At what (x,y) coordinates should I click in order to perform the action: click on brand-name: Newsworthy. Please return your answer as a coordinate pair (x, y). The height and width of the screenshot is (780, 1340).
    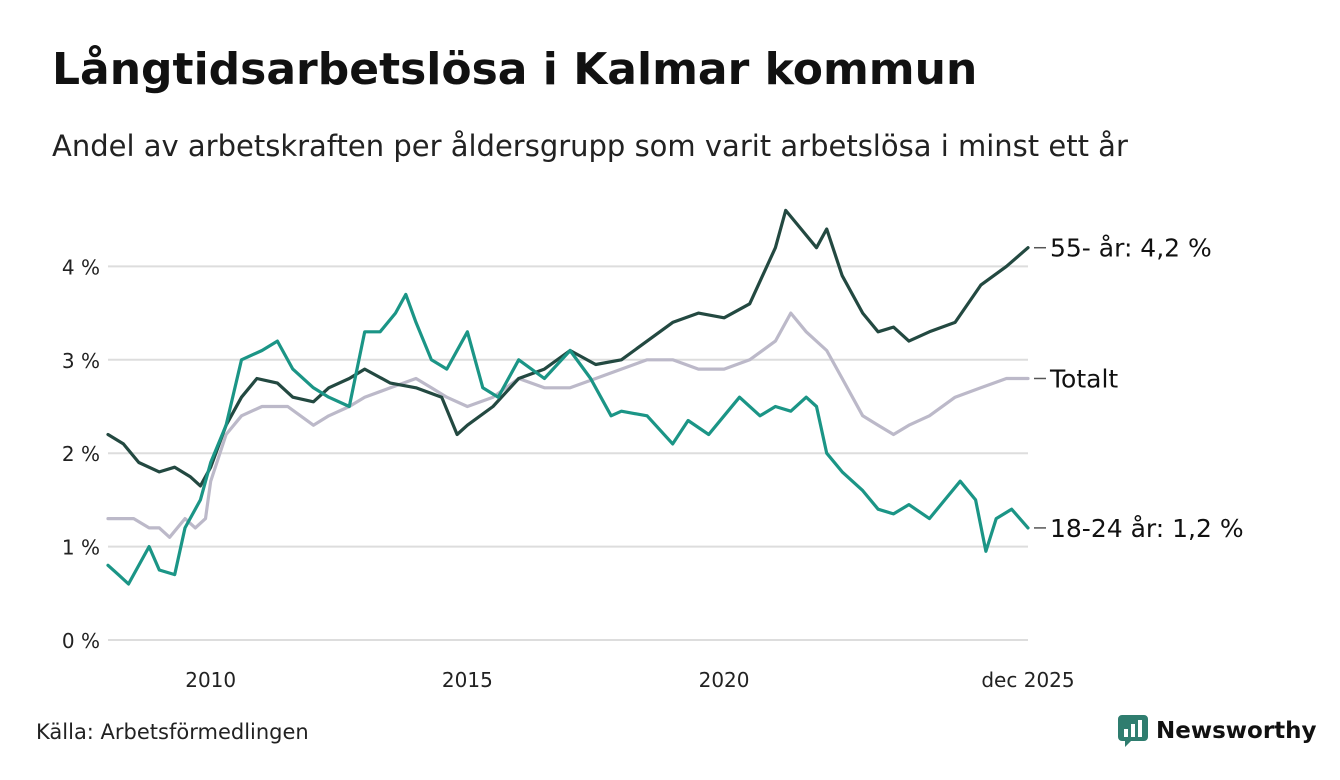
    Looking at the image, I should click on (1236, 731).